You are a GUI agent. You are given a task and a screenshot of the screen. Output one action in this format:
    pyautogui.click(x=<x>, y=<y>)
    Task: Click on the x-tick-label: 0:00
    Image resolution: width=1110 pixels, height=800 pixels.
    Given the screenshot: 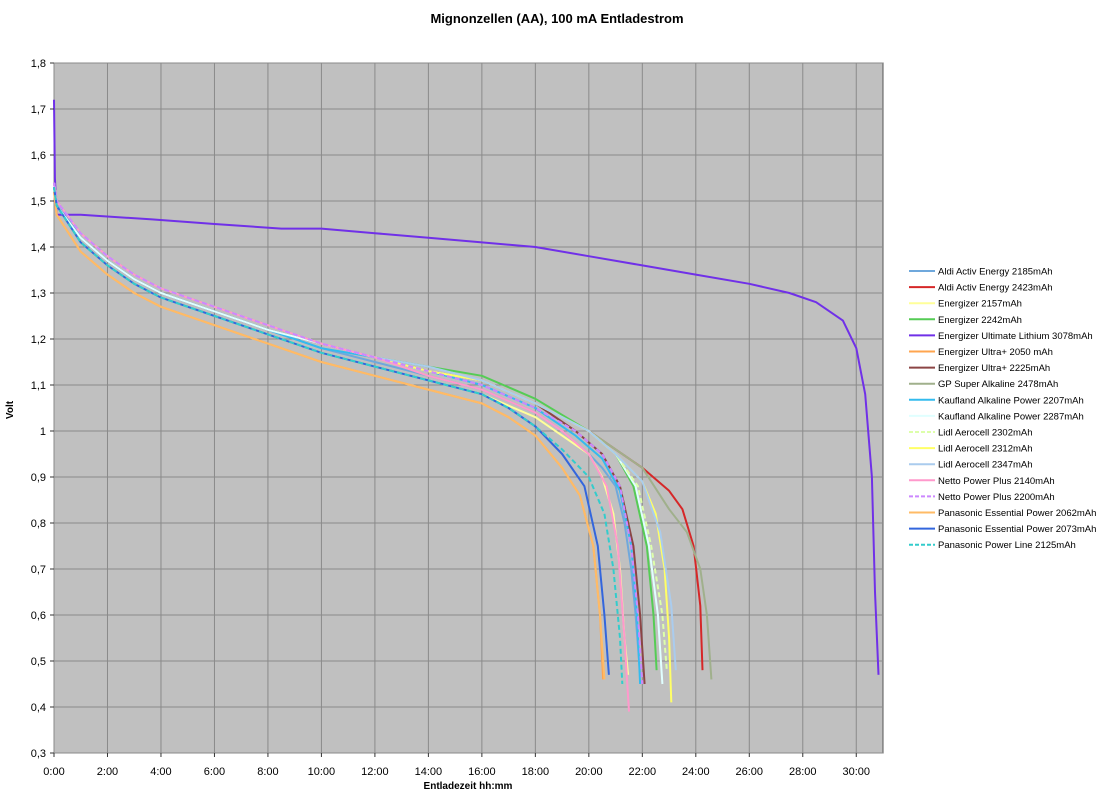 What is the action you would take?
    pyautogui.click(x=53, y=772)
    